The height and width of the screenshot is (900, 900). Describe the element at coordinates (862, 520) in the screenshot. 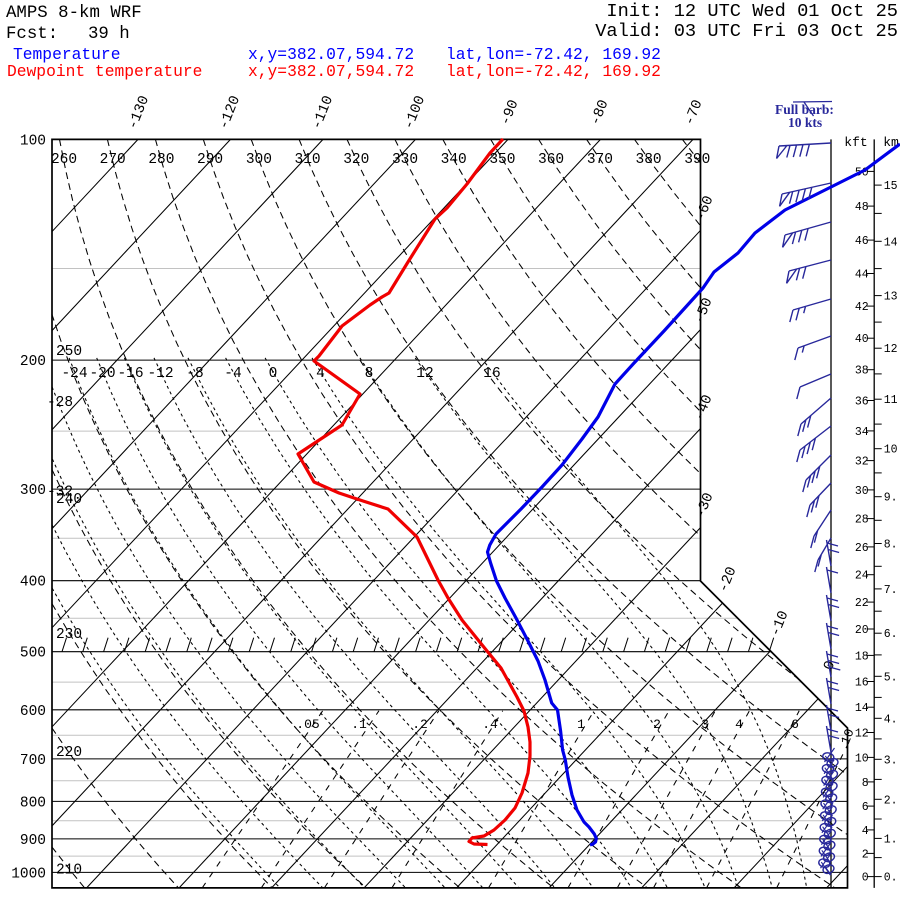

I see `svg-text: 28` at that location.